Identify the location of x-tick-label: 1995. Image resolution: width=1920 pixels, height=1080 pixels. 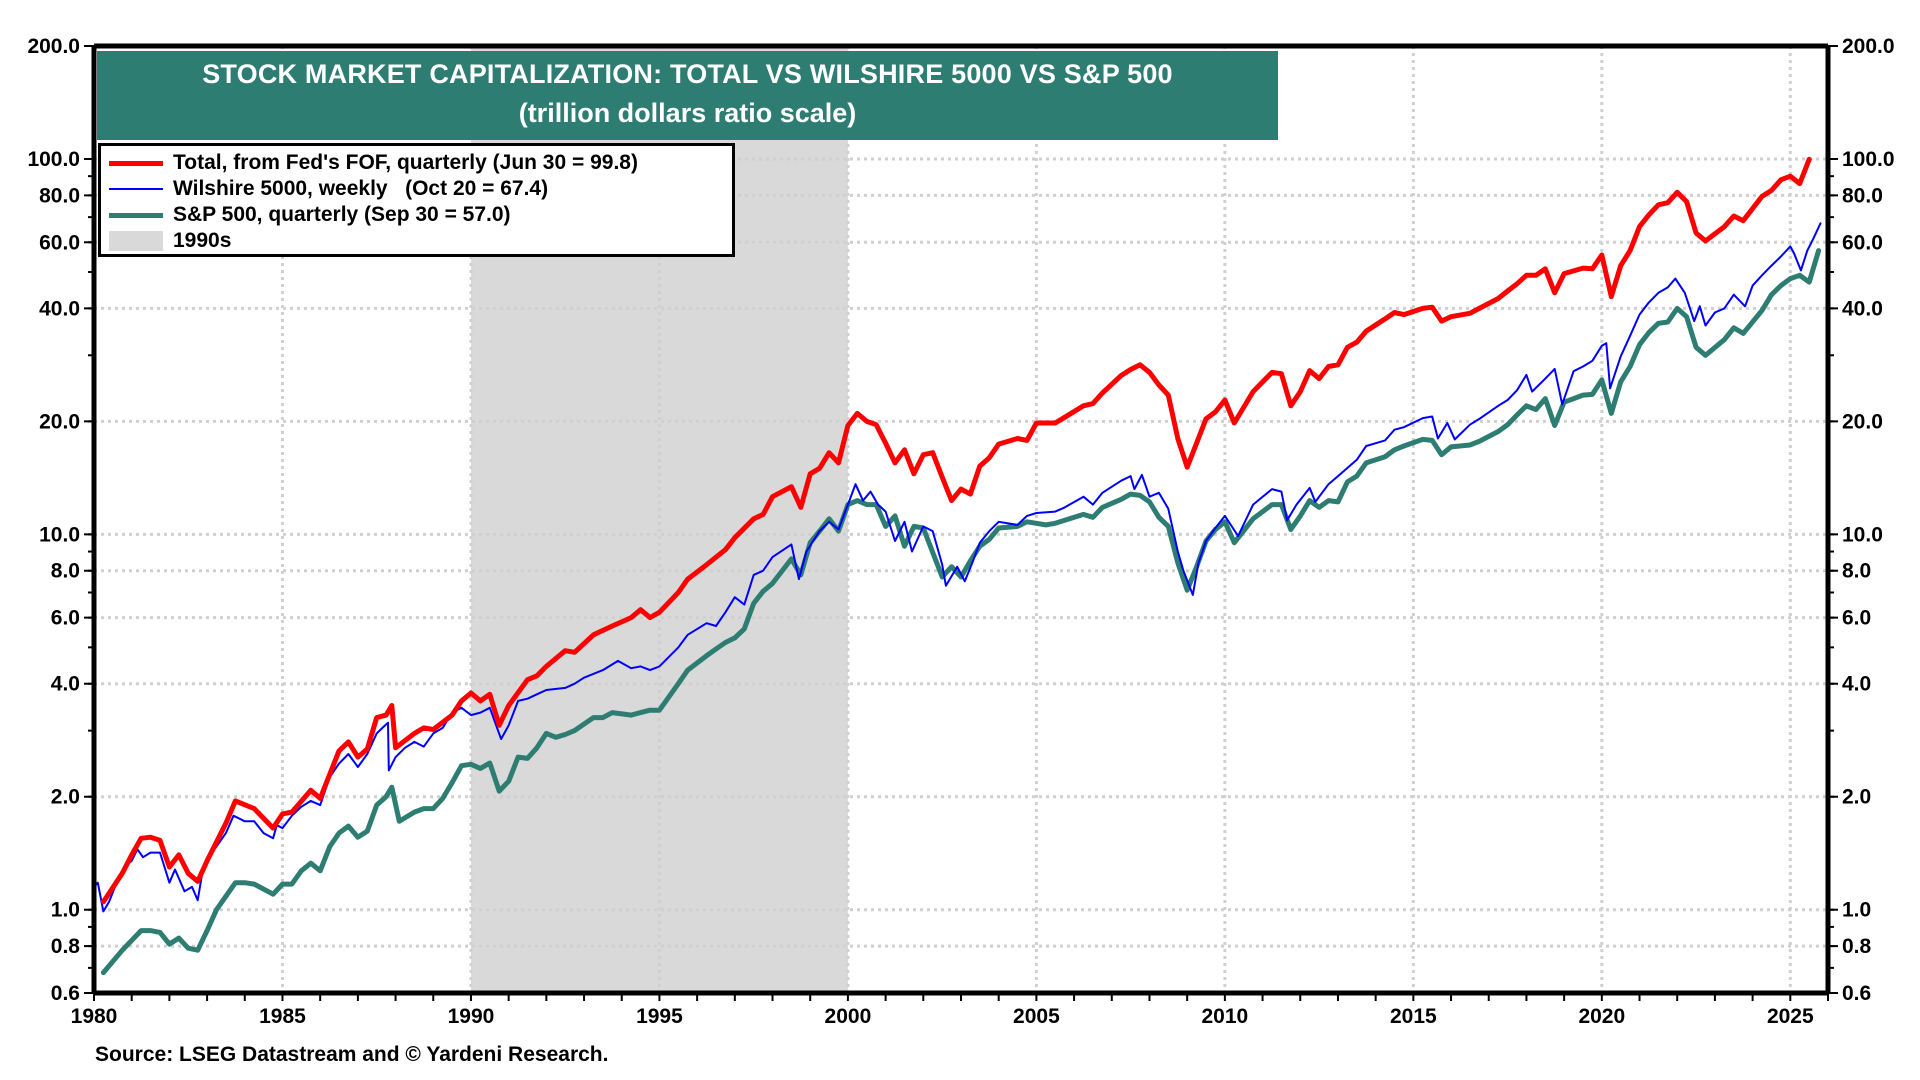
(659, 1016).